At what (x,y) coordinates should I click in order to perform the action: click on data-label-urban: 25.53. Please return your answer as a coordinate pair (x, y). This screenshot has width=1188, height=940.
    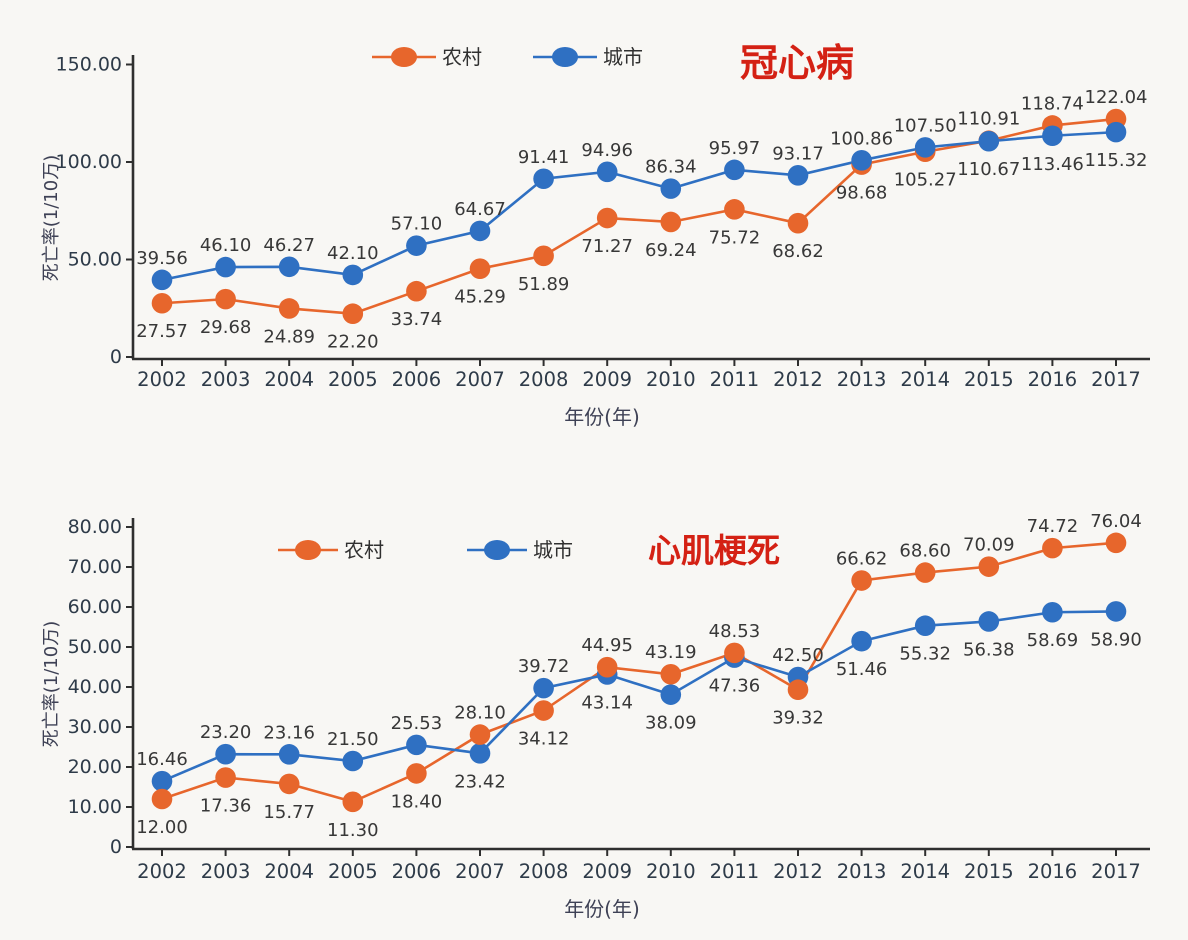
    Looking at the image, I should click on (417, 723).